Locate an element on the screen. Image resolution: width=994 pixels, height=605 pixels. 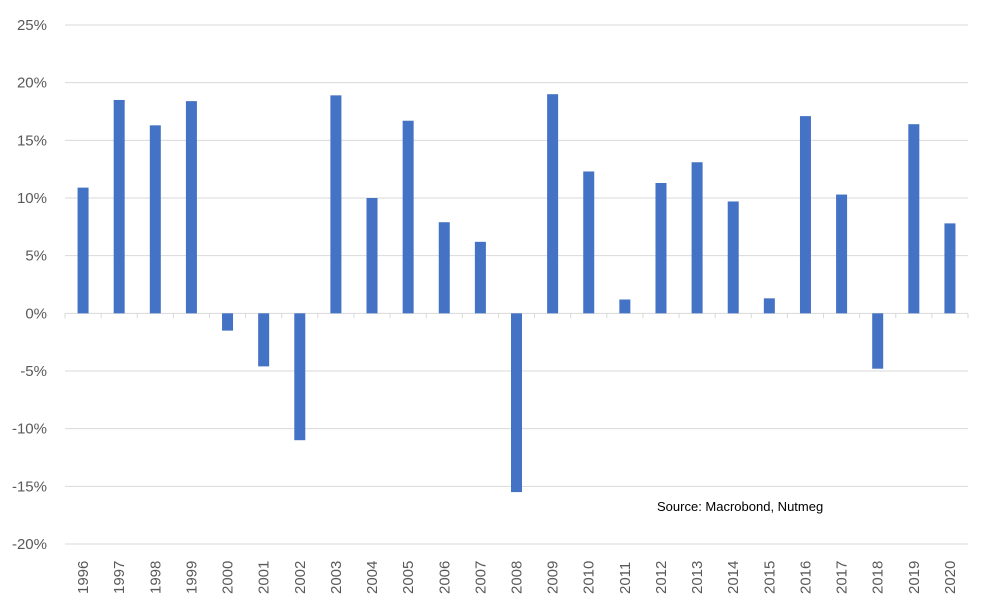
x-tick-label: 2012 is located at coordinates (661, 577).